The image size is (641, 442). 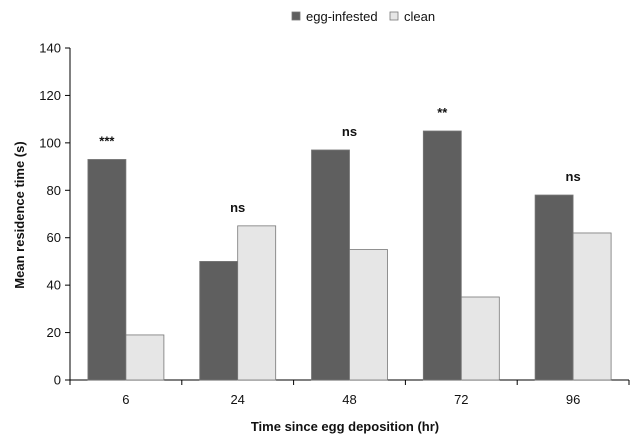 What do you see at coordinates (349, 399) in the screenshot?
I see `x-tick-label: 48` at bounding box center [349, 399].